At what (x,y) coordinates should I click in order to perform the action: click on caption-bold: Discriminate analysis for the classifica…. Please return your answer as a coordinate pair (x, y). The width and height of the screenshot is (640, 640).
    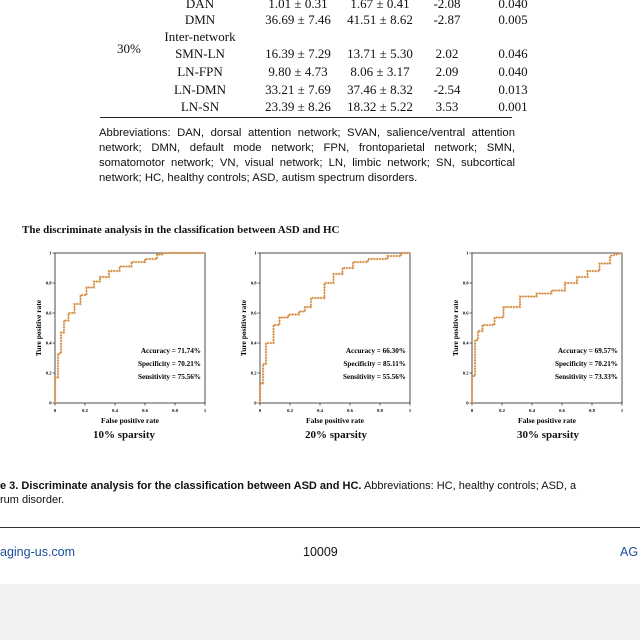
    Looking at the image, I should click on (191, 486).